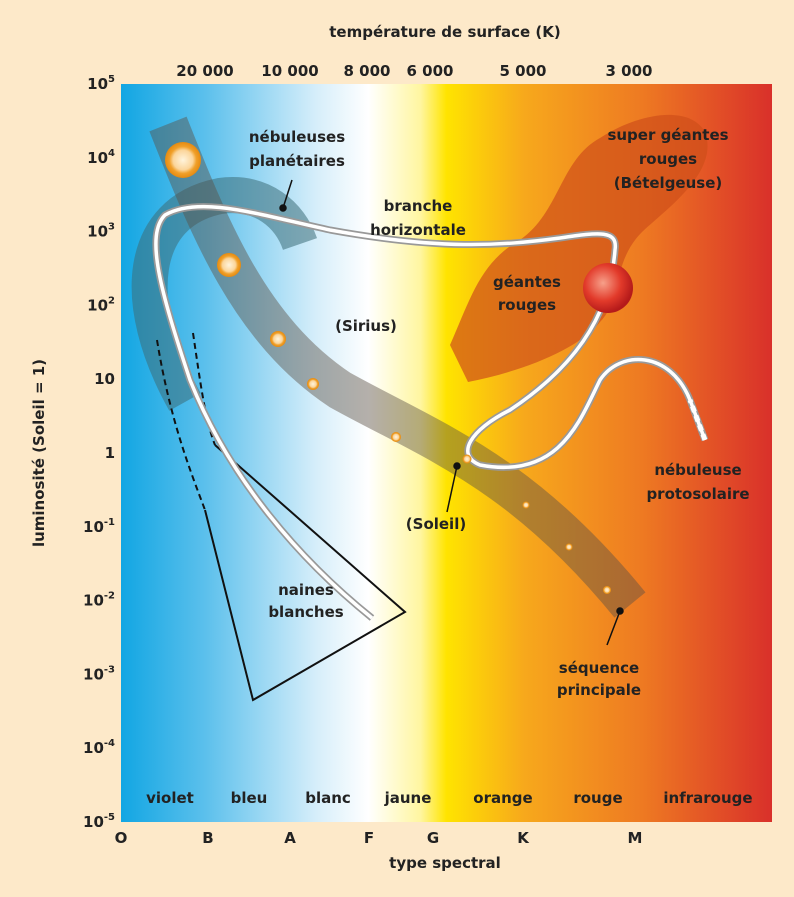  What do you see at coordinates (629, 71) in the screenshot?
I see `top-tick-label: 3 000` at bounding box center [629, 71].